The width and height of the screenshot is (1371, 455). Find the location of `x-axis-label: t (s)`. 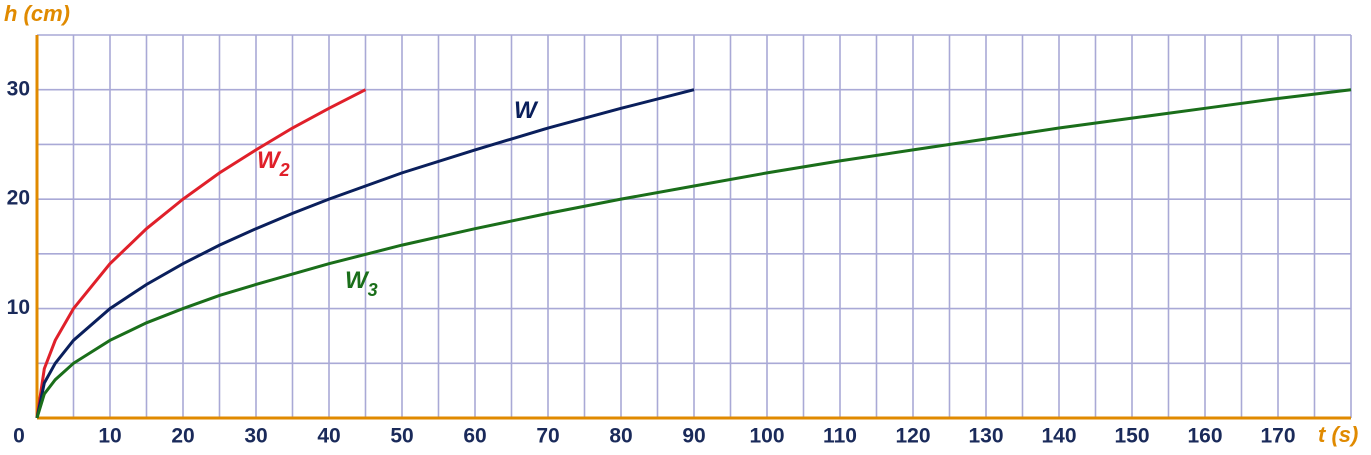

x-axis-label: t (s) is located at coordinates (1338, 434).